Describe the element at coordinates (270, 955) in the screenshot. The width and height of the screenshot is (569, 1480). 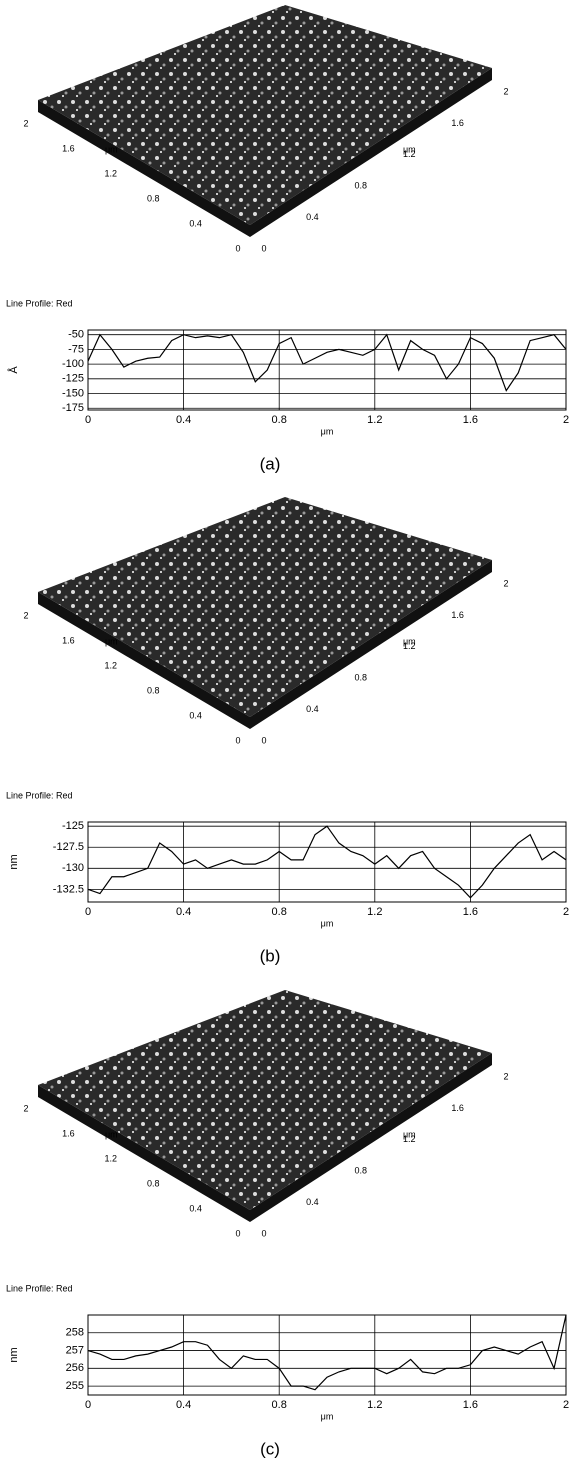
I see `caption: (b)` at that location.